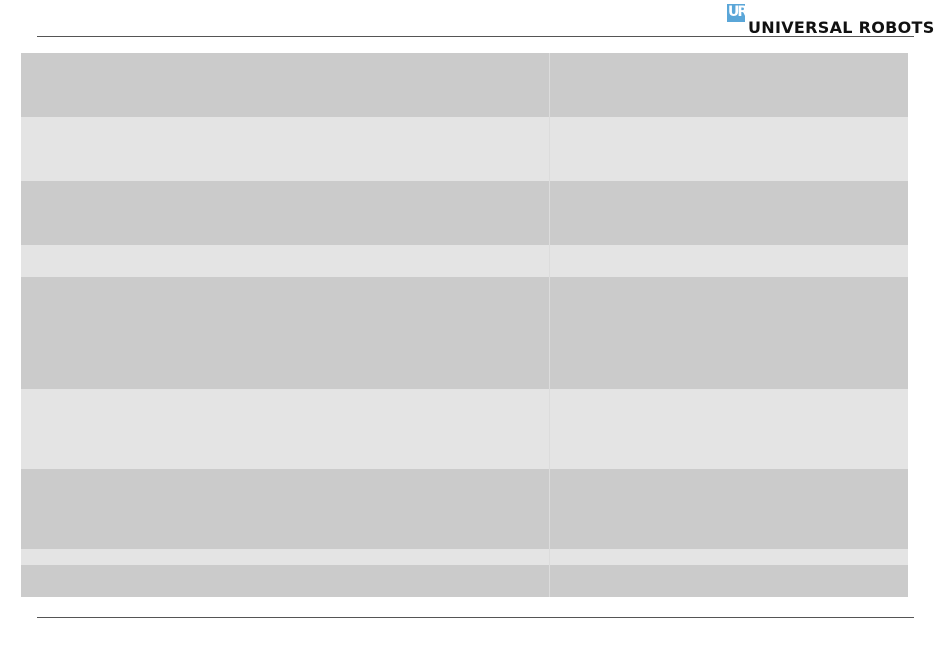 The height and width of the screenshot is (655, 950). I want to click on header-rule, so click(475, 36).